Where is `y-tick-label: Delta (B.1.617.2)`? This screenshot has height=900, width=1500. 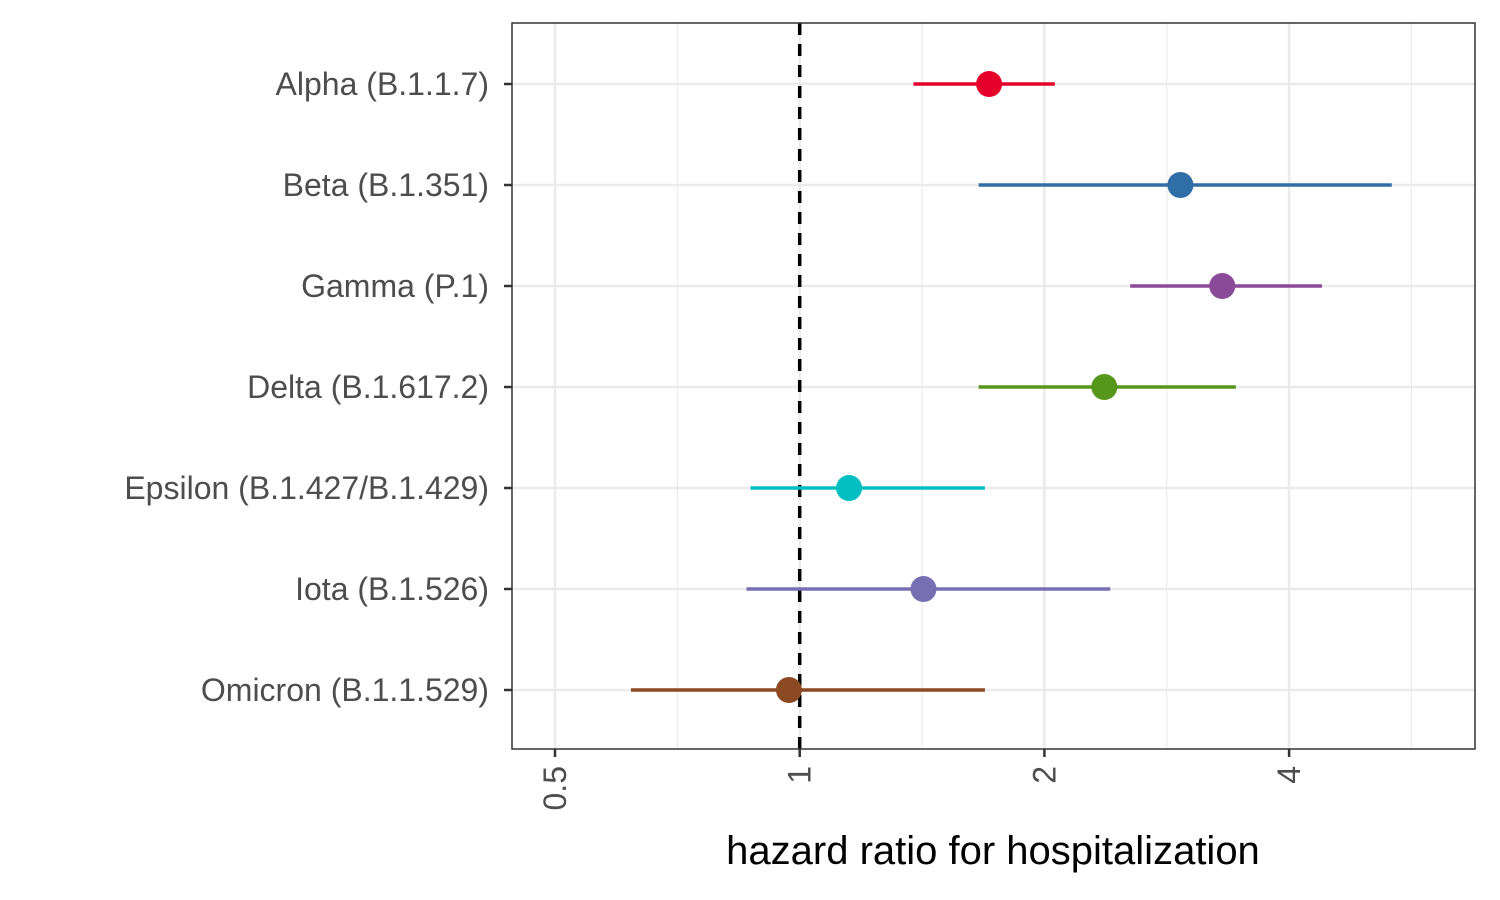
y-tick-label: Delta (B.1.617.2) is located at coordinates (368, 387).